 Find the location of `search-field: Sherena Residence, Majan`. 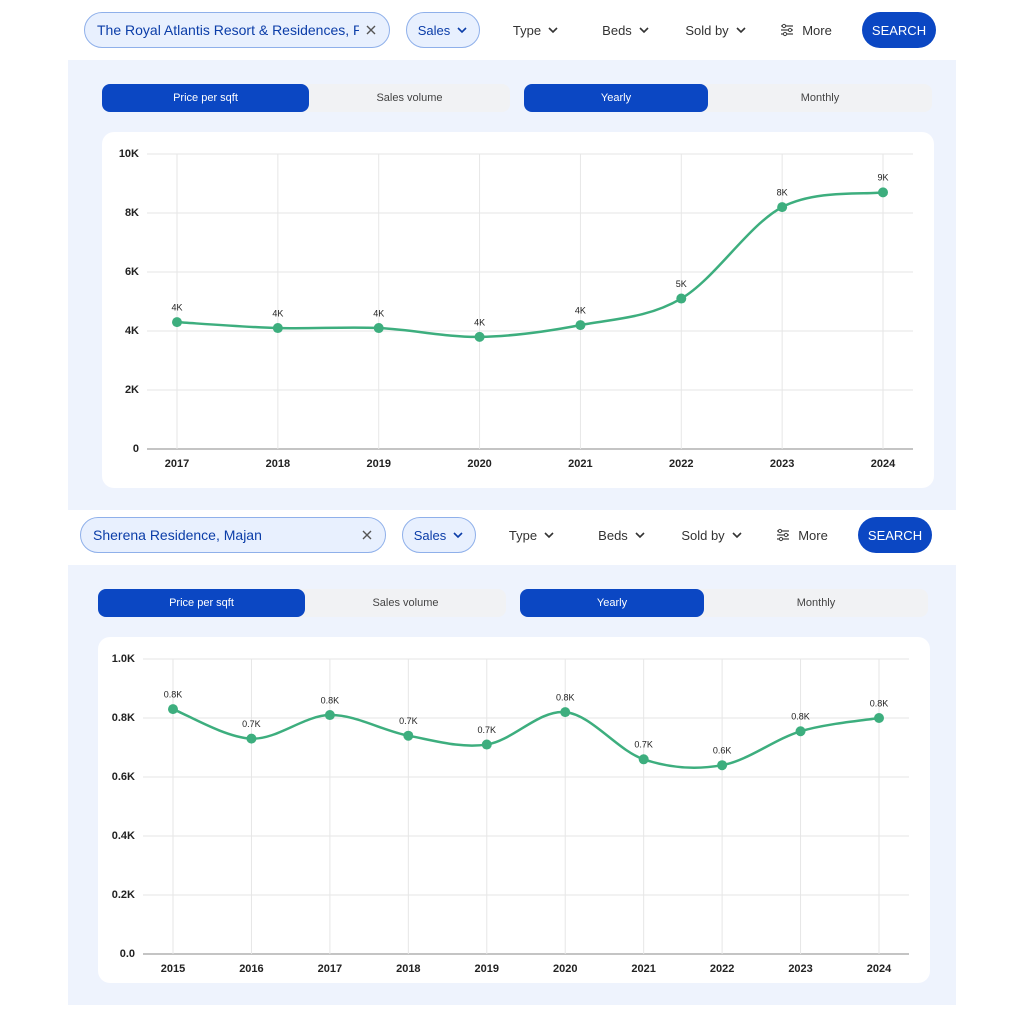

search-field: Sherena Residence, Majan is located at coordinates (233, 535).